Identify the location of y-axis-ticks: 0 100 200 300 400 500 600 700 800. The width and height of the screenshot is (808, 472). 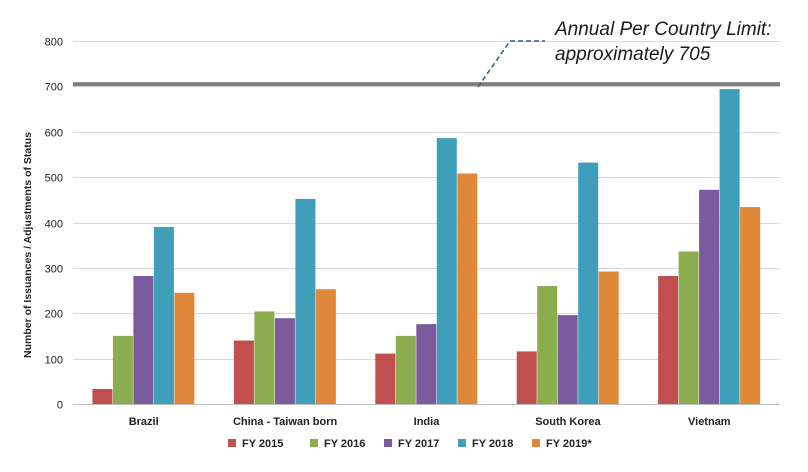
(54, 224).